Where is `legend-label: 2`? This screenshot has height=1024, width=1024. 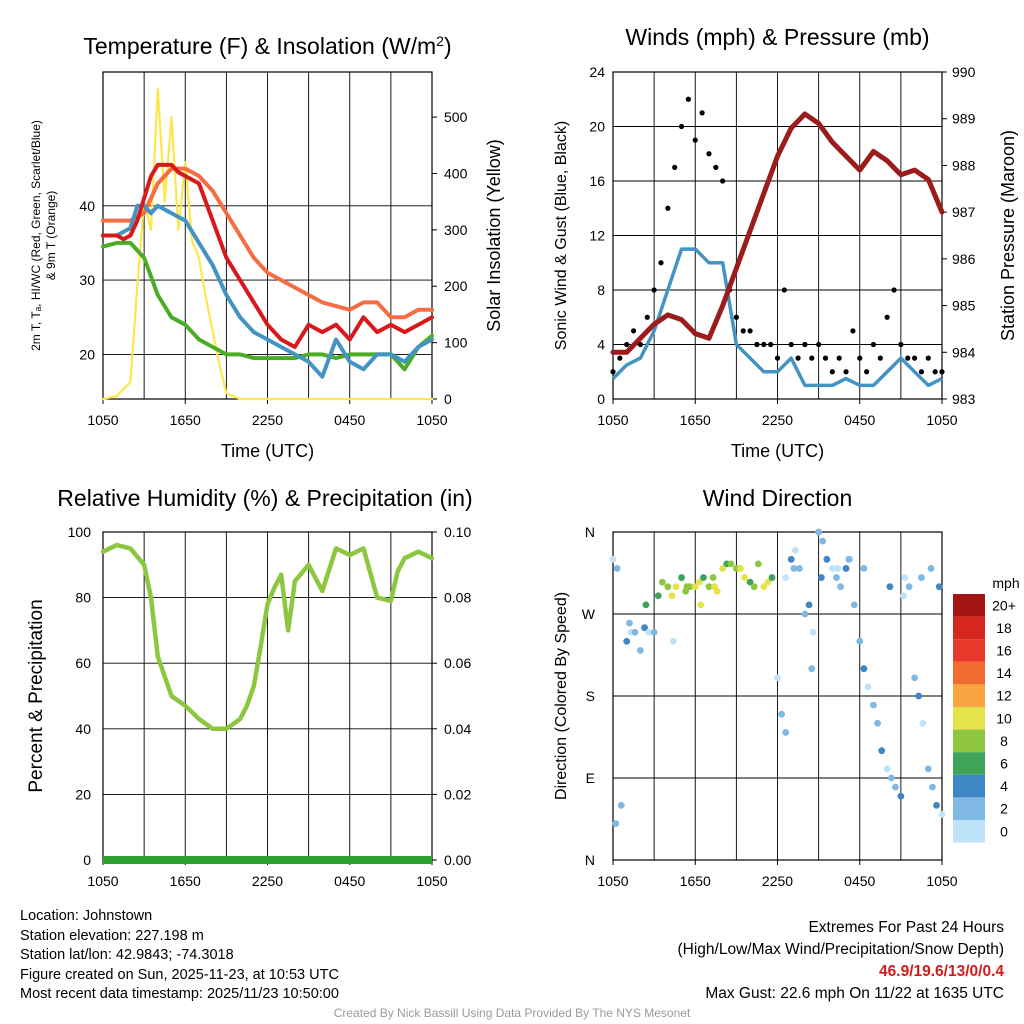 legend-label: 2 is located at coordinates (1004, 809).